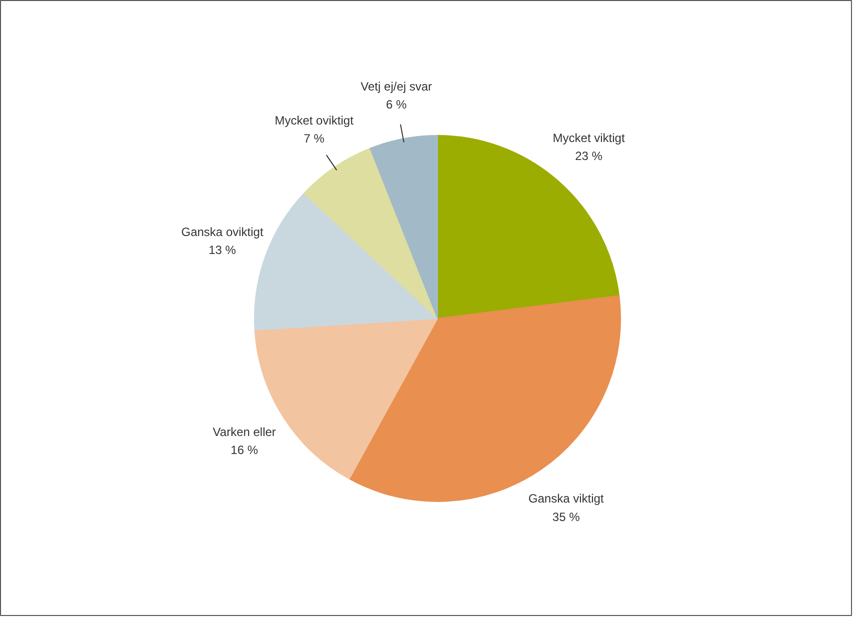  I want to click on data-label: 7 %, so click(314, 139).